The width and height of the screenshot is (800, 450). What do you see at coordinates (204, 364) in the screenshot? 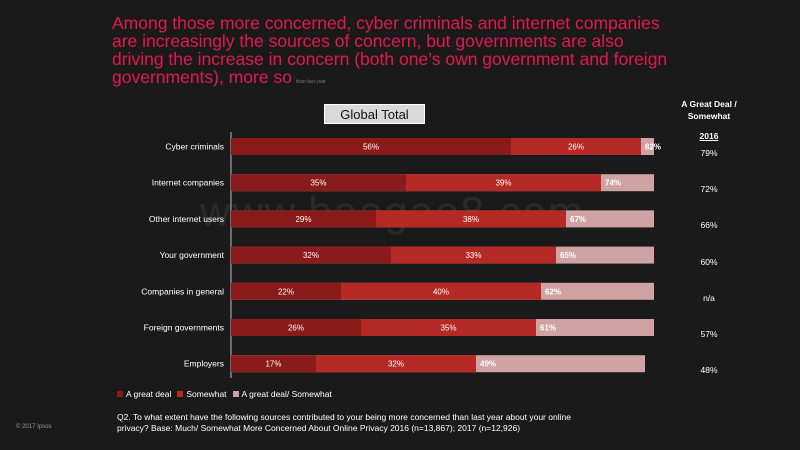
I see `category-label: Employers` at bounding box center [204, 364].